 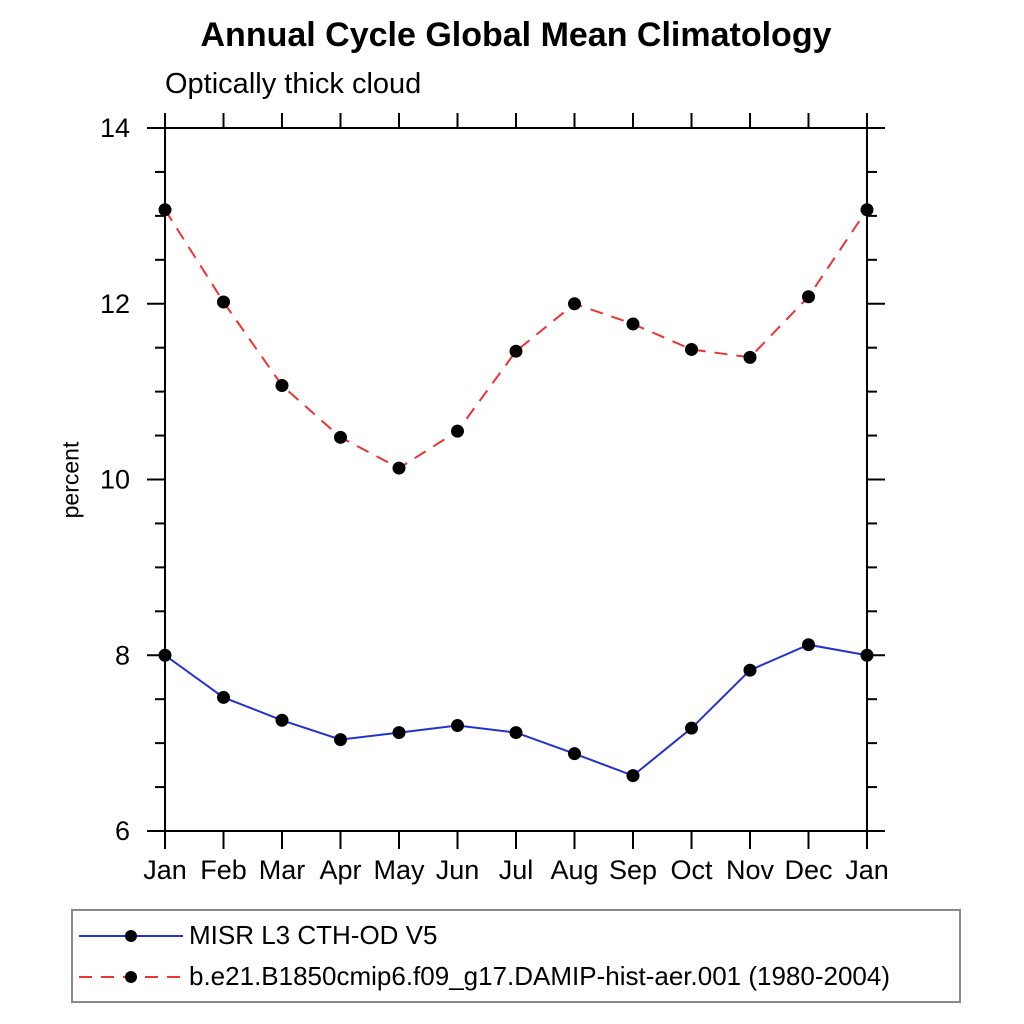 What do you see at coordinates (458, 870) in the screenshot?
I see `x-tick-label: Jun` at bounding box center [458, 870].